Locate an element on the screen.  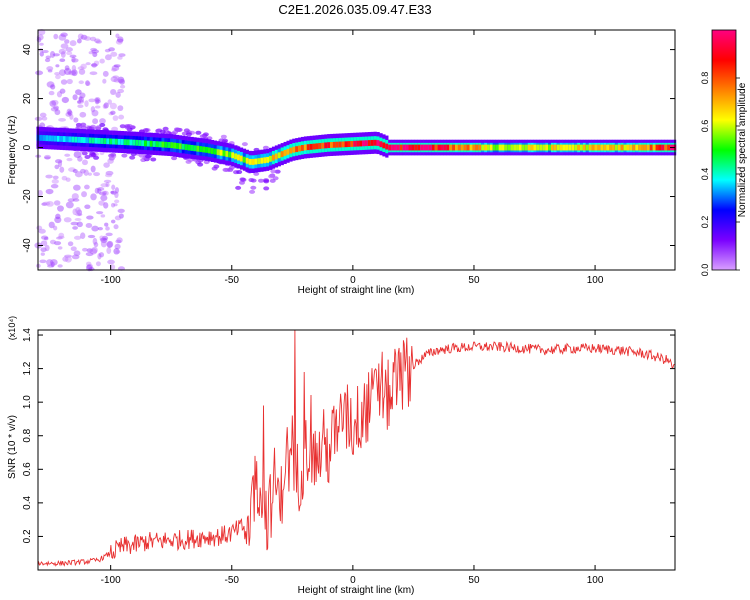
snr-y-label: SNR (10 * v/v) is located at coordinates (12, 447).